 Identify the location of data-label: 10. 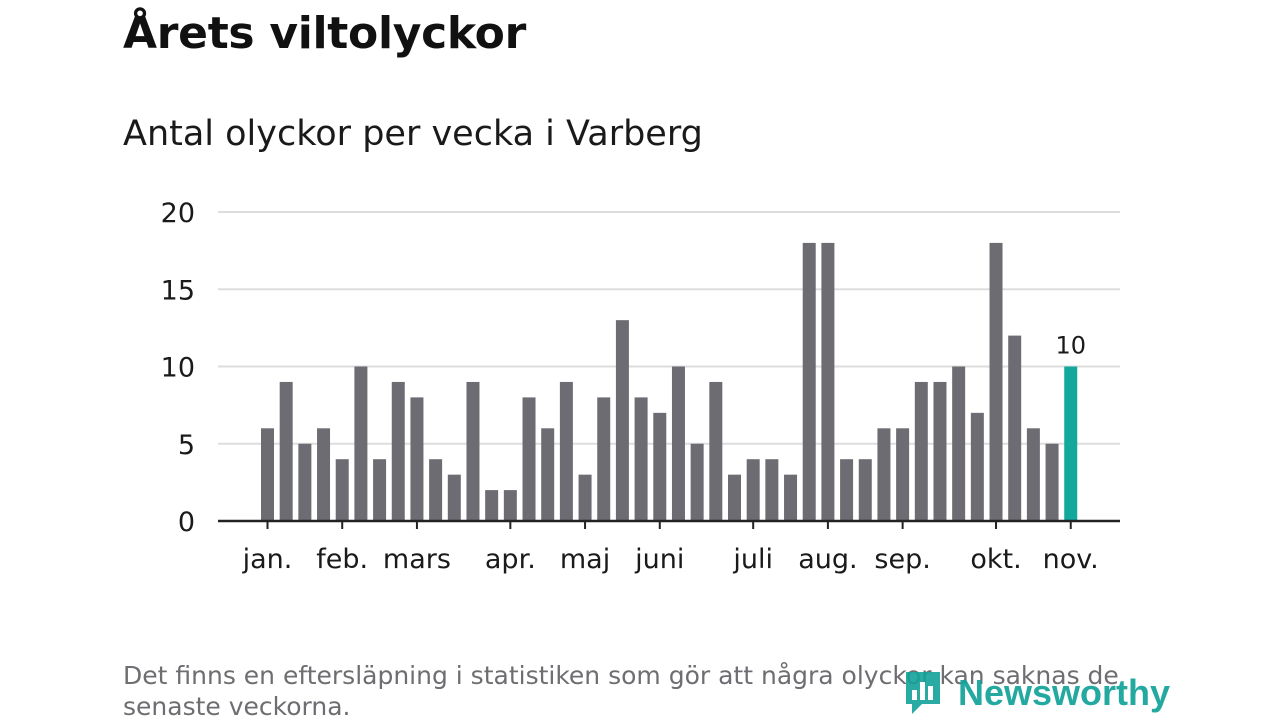
(1070, 346).